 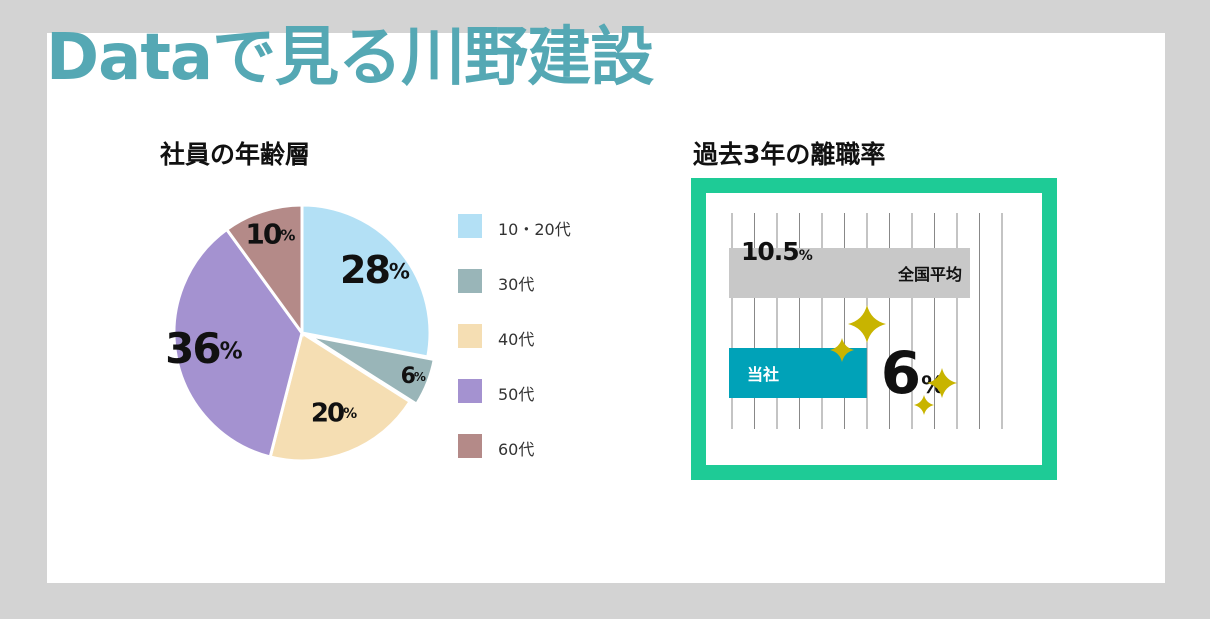 What do you see at coordinates (516, 339) in the screenshot?
I see `legend-label: 40代` at bounding box center [516, 339].